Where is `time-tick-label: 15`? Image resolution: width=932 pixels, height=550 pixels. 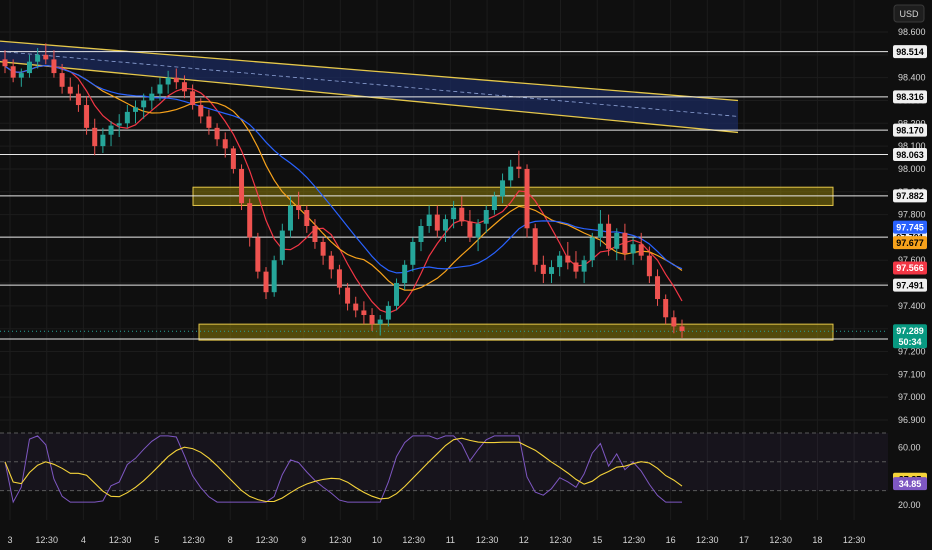 time-tick-label: 15 is located at coordinates (597, 540).